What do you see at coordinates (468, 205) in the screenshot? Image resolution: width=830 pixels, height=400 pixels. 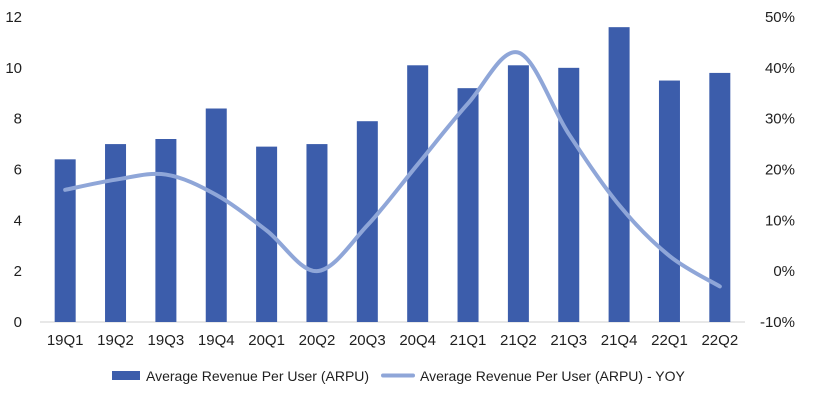 I see `bar-21Q1` at bounding box center [468, 205].